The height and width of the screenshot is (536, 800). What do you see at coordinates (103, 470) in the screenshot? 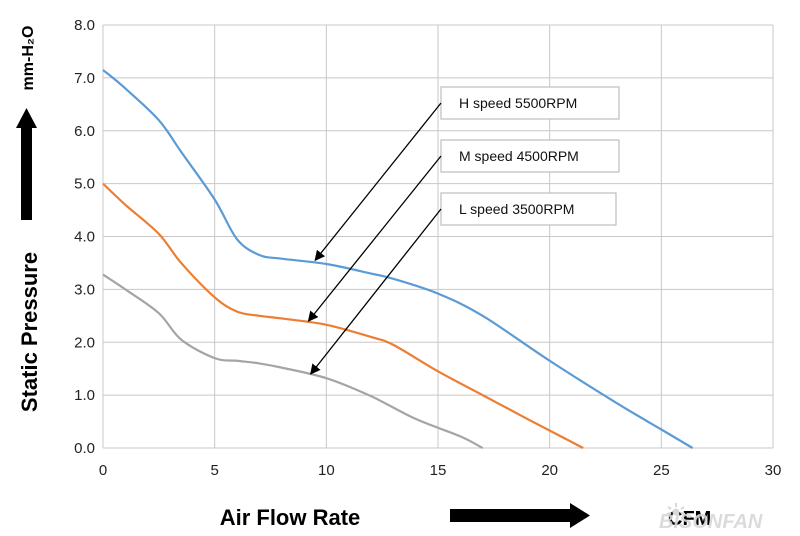
I see `x-tick-label: 0` at bounding box center [103, 470].